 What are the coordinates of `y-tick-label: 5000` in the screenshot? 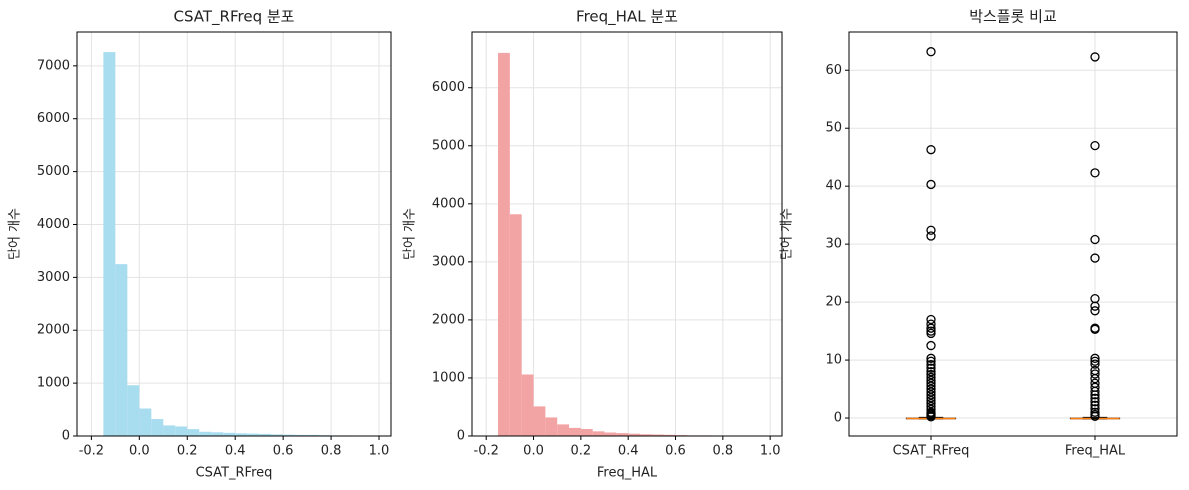 It's located at (53, 171).